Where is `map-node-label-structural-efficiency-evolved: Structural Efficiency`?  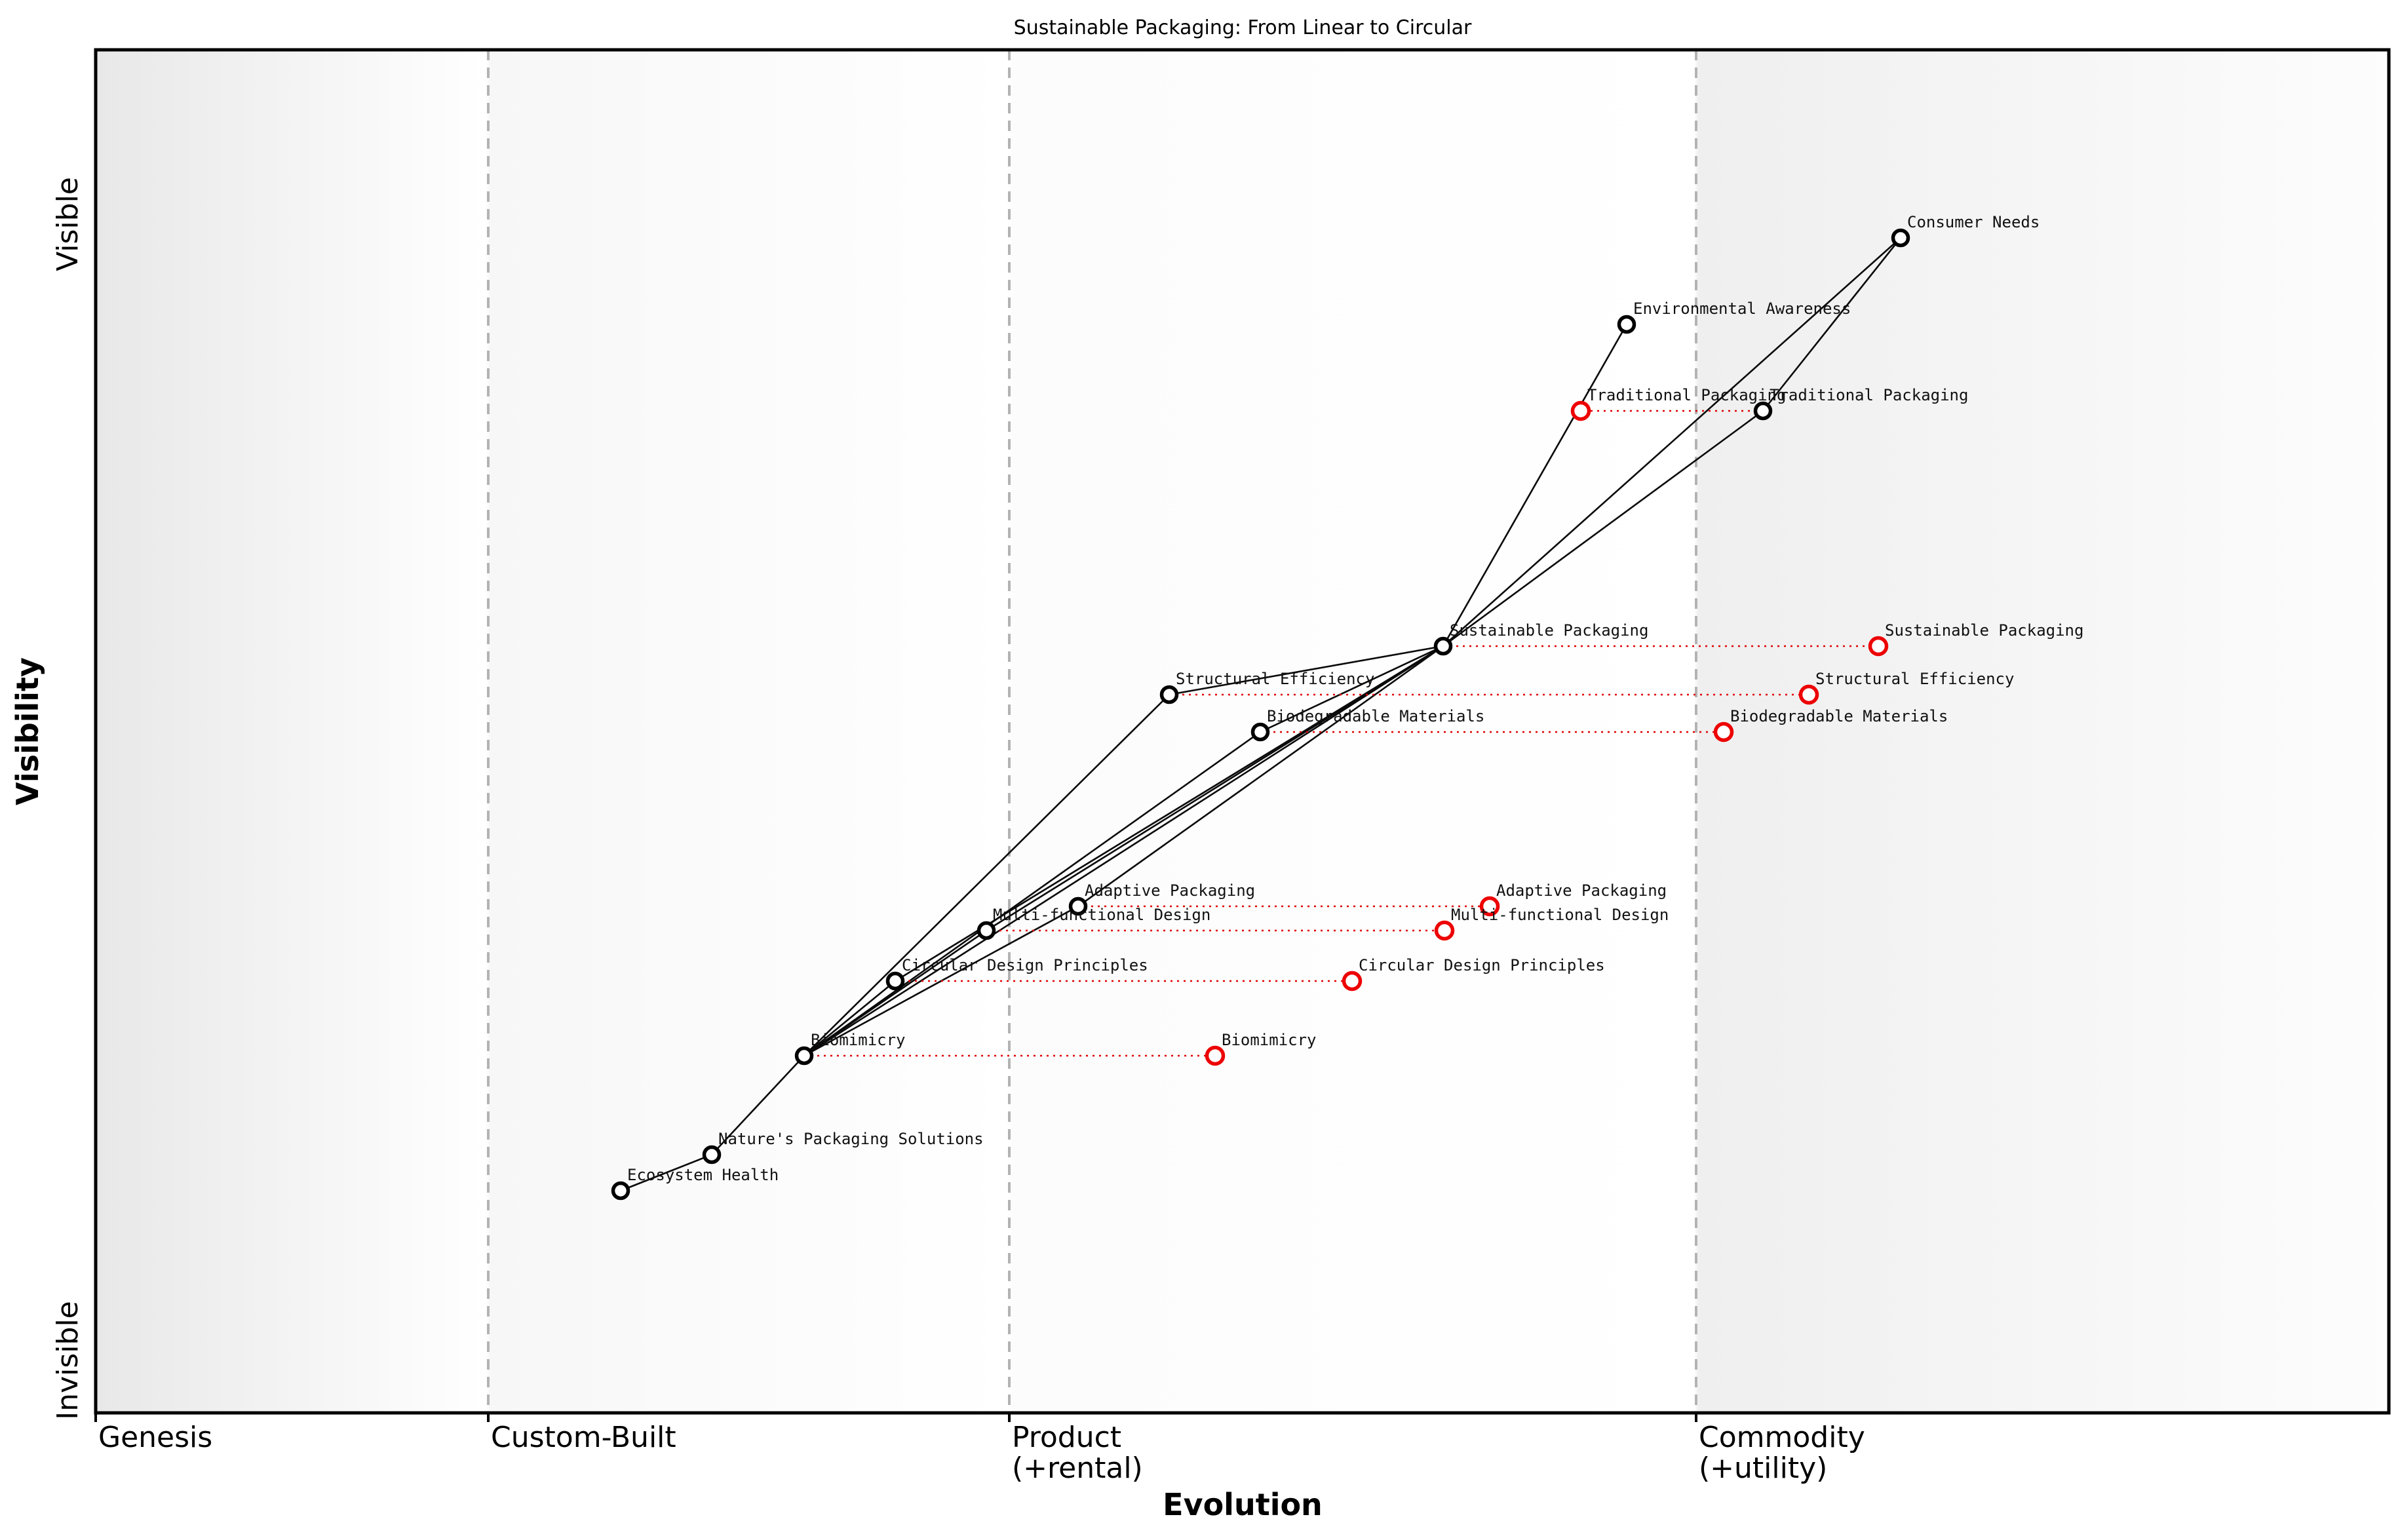 map-node-label-structural-efficiency-evolved: Structural Efficiency is located at coordinates (1914, 679).